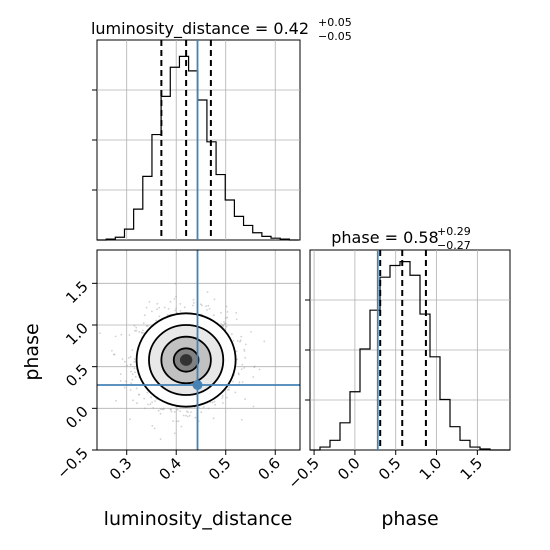  What do you see at coordinates (431, 469) in the screenshot?
I see `phase-xtick-label: 1.0` at bounding box center [431, 469].